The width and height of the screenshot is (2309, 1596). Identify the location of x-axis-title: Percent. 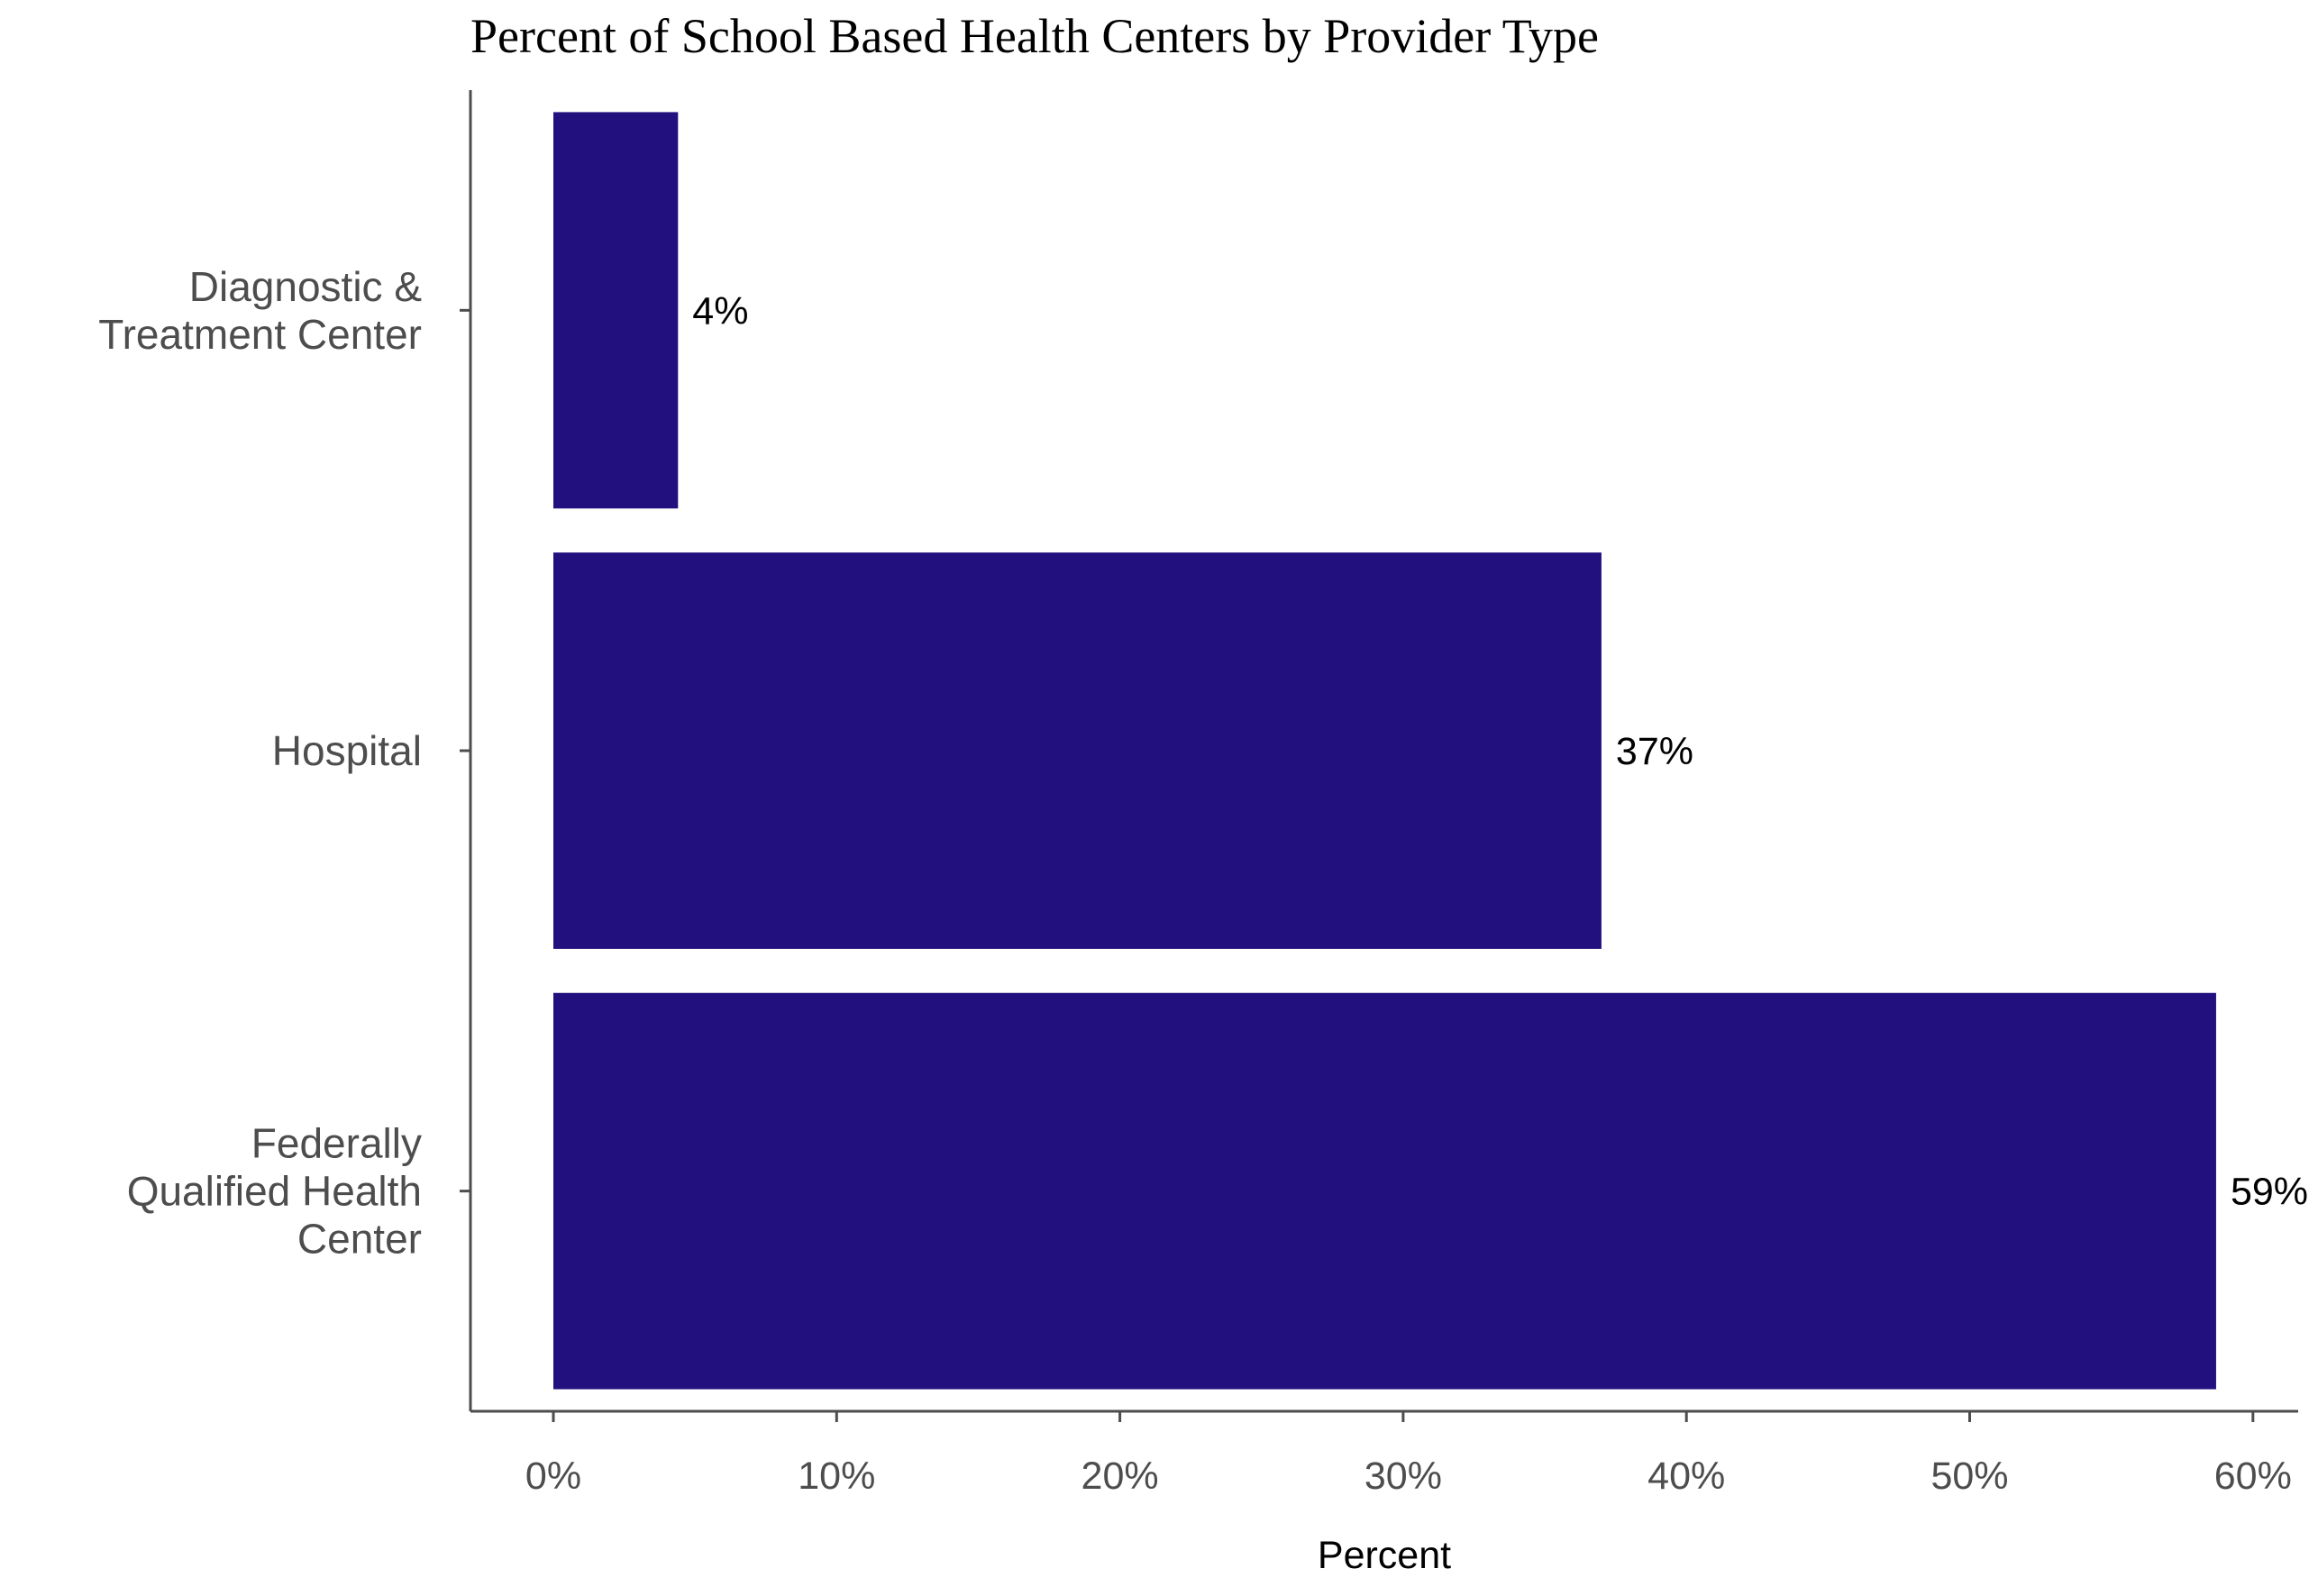
(1385, 1555).